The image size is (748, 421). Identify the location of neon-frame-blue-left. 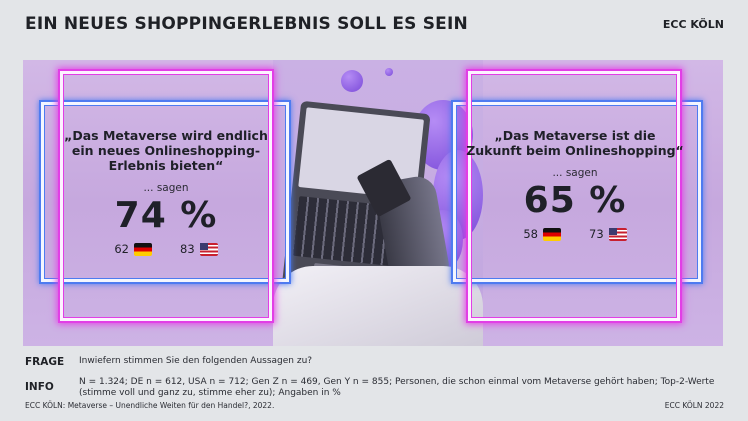
(165, 192).